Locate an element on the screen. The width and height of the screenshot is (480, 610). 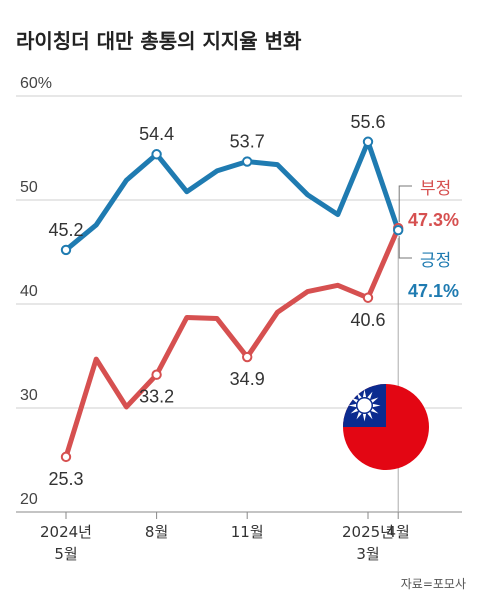
x-tick-label: 2025년 is located at coordinates (368, 532).